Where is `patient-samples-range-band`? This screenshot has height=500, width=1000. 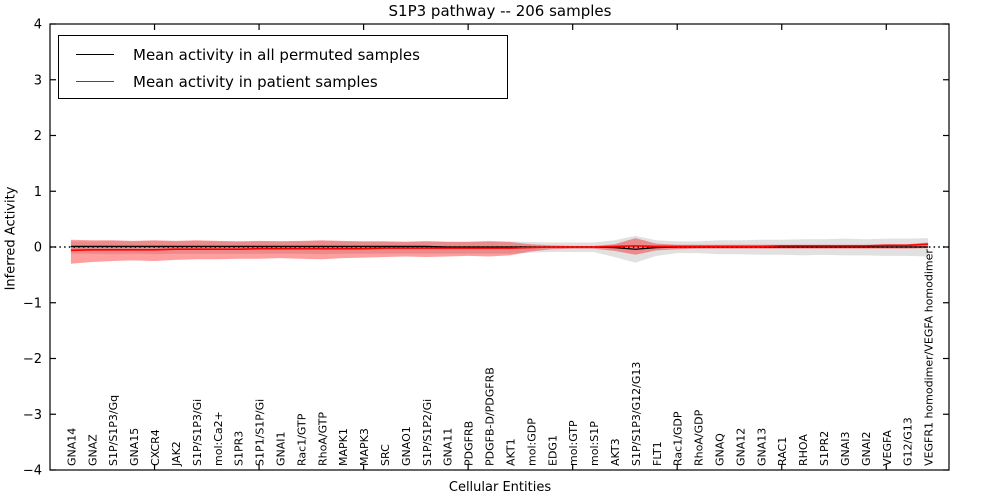 patient-samples-range-band is located at coordinates (499, 251).